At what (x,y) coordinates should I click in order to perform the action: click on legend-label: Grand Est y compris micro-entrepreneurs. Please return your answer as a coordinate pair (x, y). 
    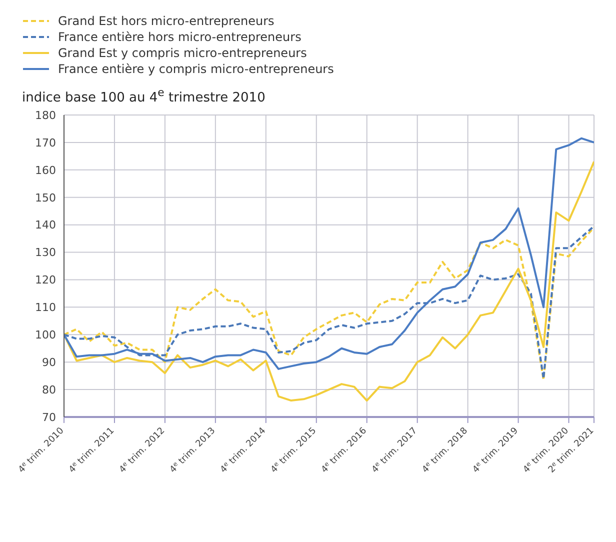
    Looking at the image, I should click on (182, 53).